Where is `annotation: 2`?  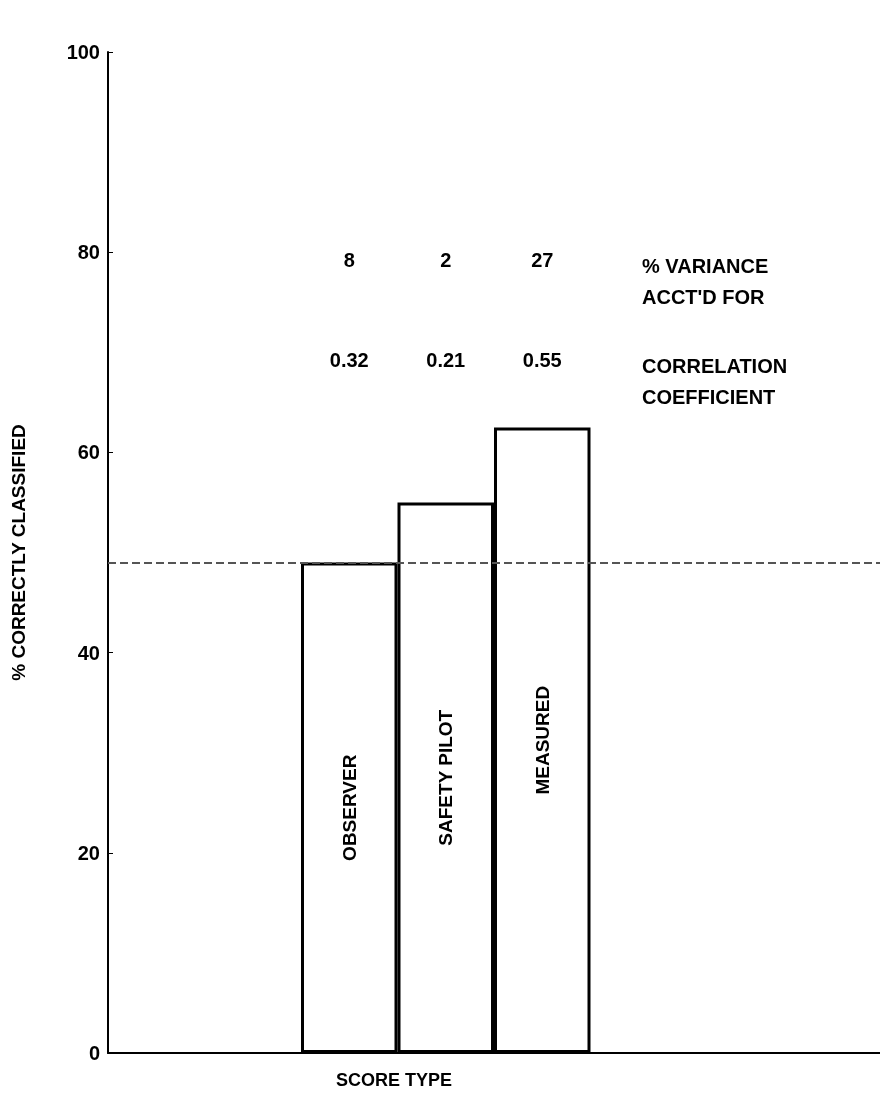 annotation: 2 is located at coordinates (446, 260).